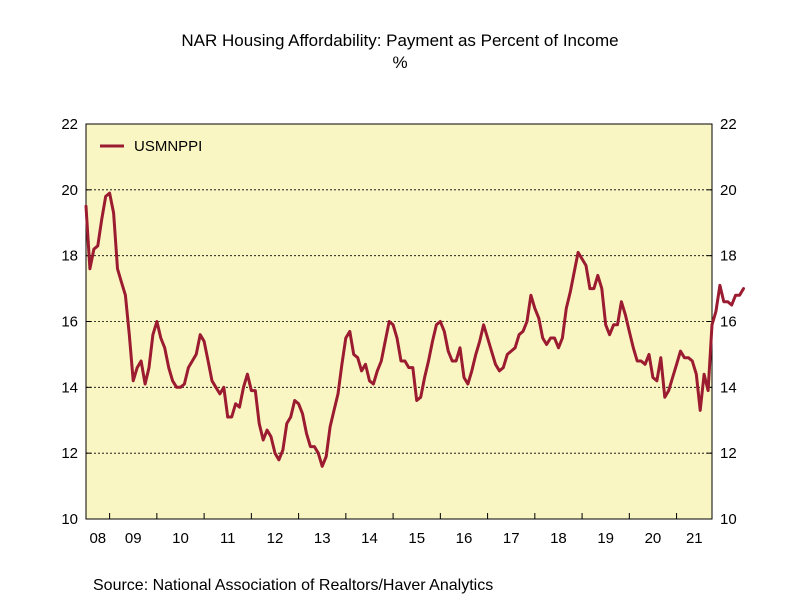 Image resolution: width=800 pixels, height=600 pixels. Describe the element at coordinates (728, 190) in the screenshot. I see `y-tick-label-right: 20` at that location.